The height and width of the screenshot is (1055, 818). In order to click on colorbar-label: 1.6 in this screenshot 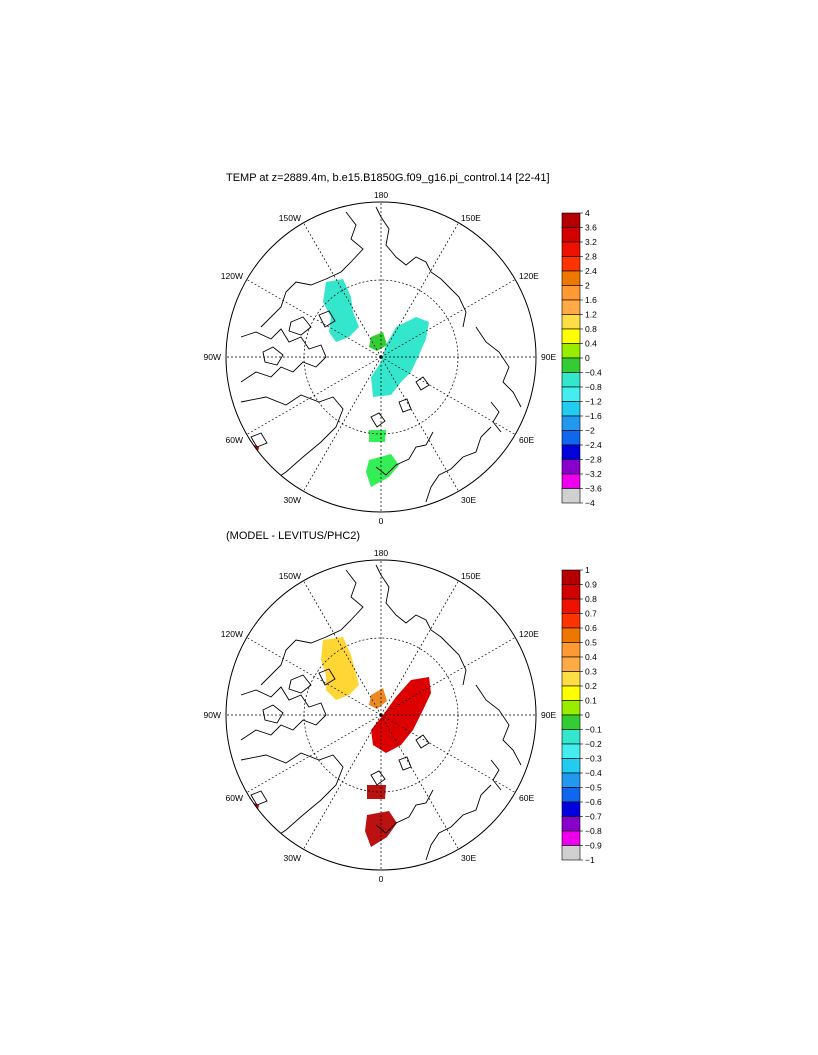, I will do `click(591, 300)`.